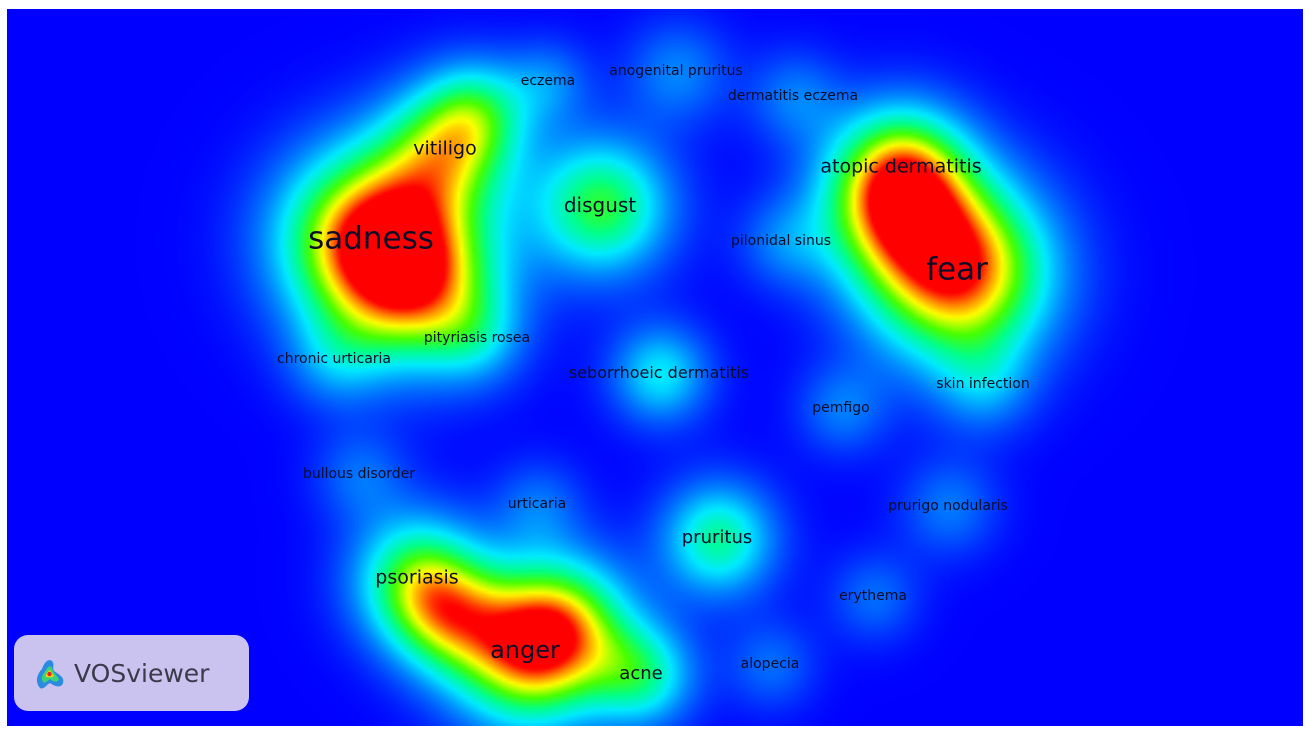  What do you see at coordinates (717, 537) in the screenshot?
I see `keyword-pruritus: pruritus` at bounding box center [717, 537].